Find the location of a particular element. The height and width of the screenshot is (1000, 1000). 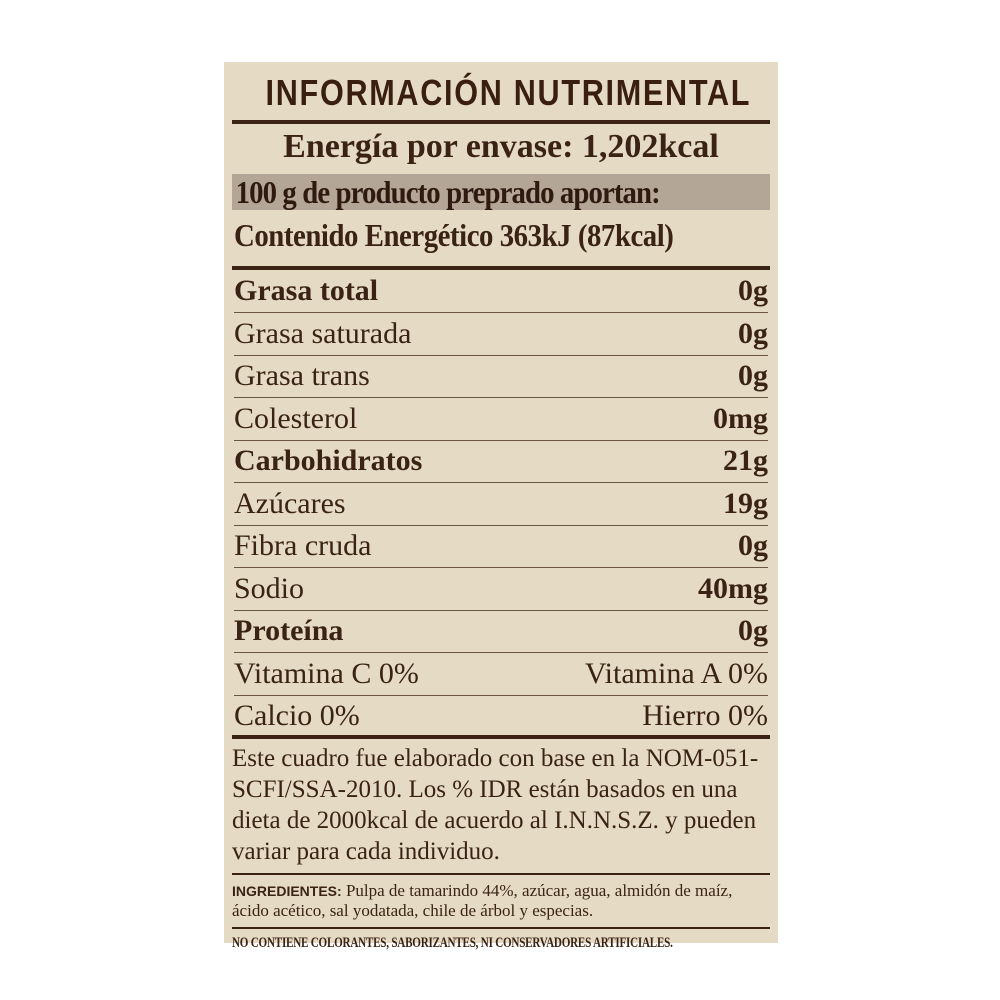

nutrient-label: Colesterol is located at coordinates (296, 418).